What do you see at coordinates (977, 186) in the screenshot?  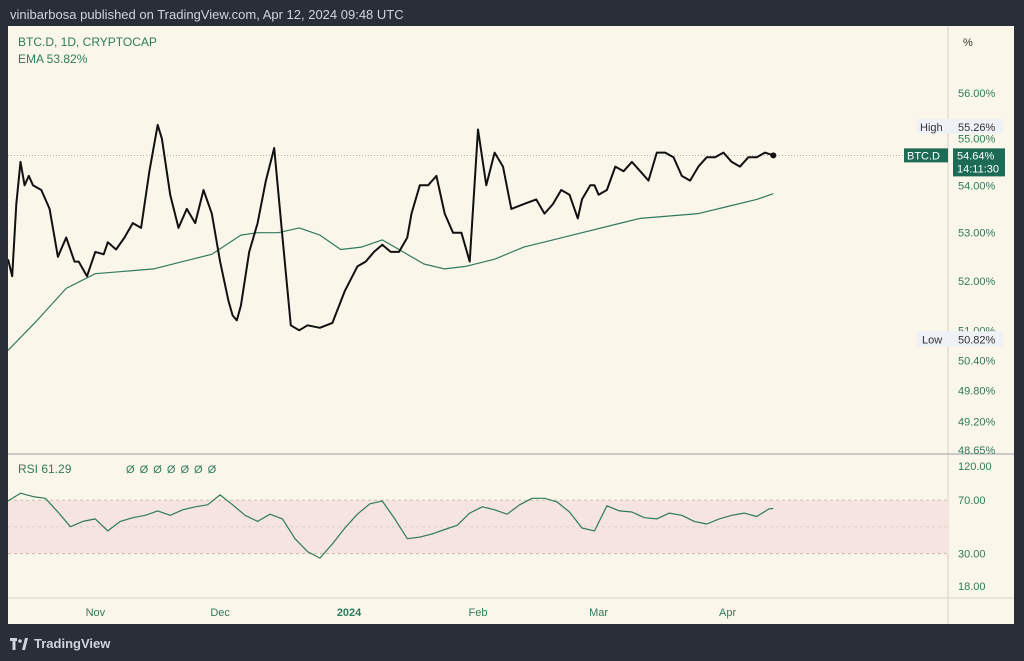 I see `y-tick-label: 54.00%` at bounding box center [977, 186].